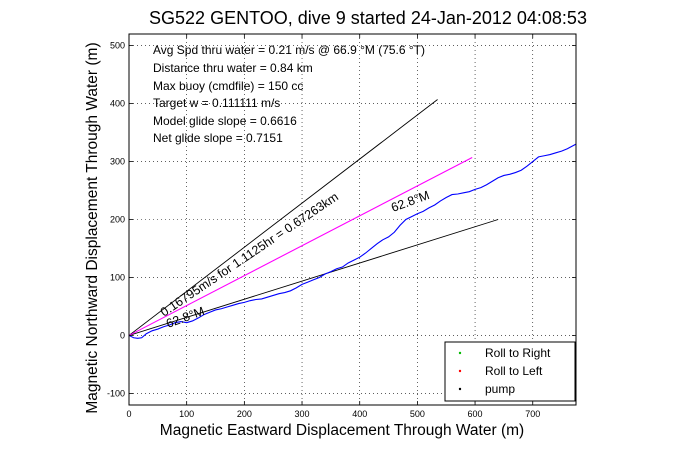 Image resolution: width=681 pixels, height=454 pixels. What do you see at coordinates (460, 371) in the screenshot?
I see `legend-marker-roll-left` at bounding box center [460, 371].